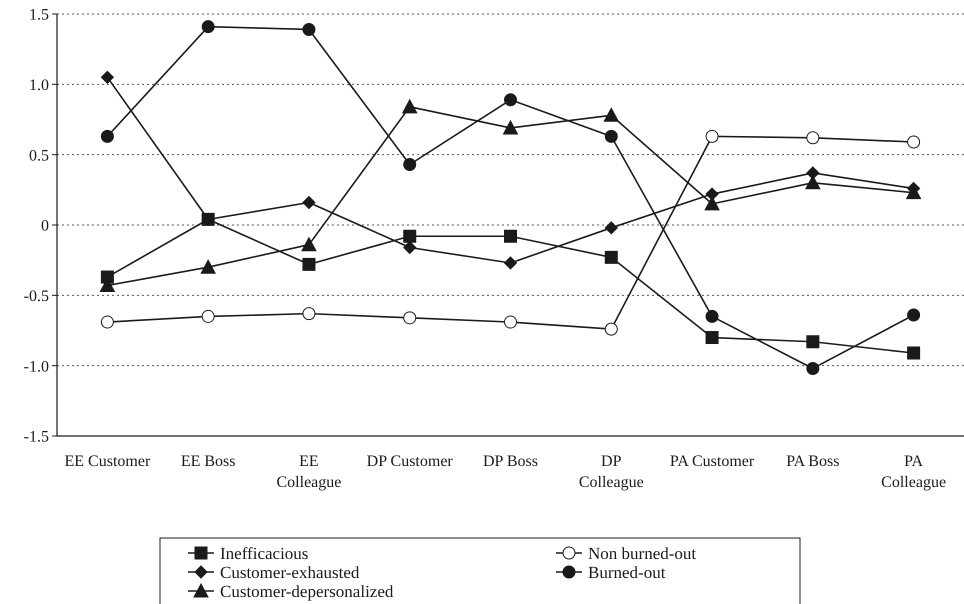  What do you see at coordinates (36, 367) in the screenshot?
I see `y-tick-label: -1.0` at bounding box center [36, 367].